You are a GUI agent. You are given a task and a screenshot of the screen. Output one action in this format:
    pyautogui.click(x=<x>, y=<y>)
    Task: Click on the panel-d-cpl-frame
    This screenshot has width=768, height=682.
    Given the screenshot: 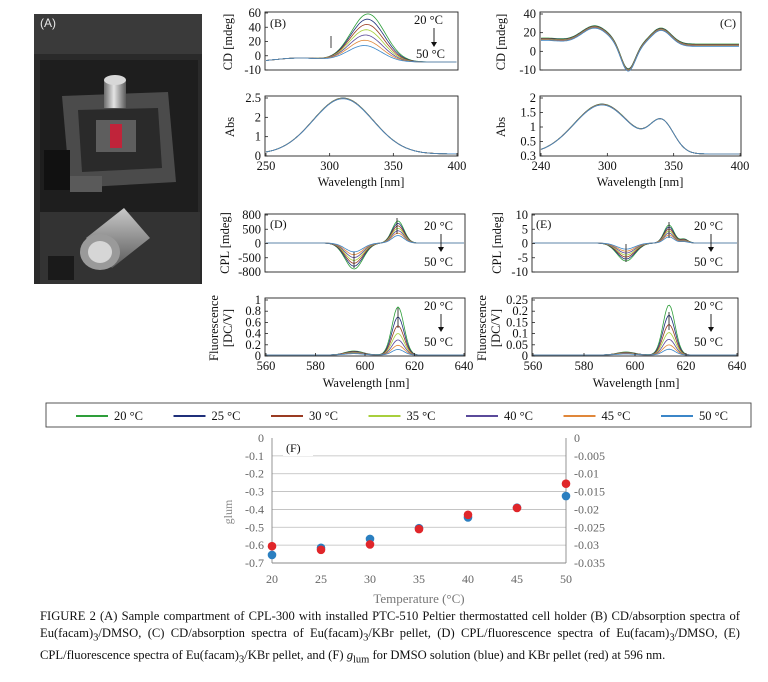 What is the action you would take?
    pyautogui.click(x=365, y=243)
    